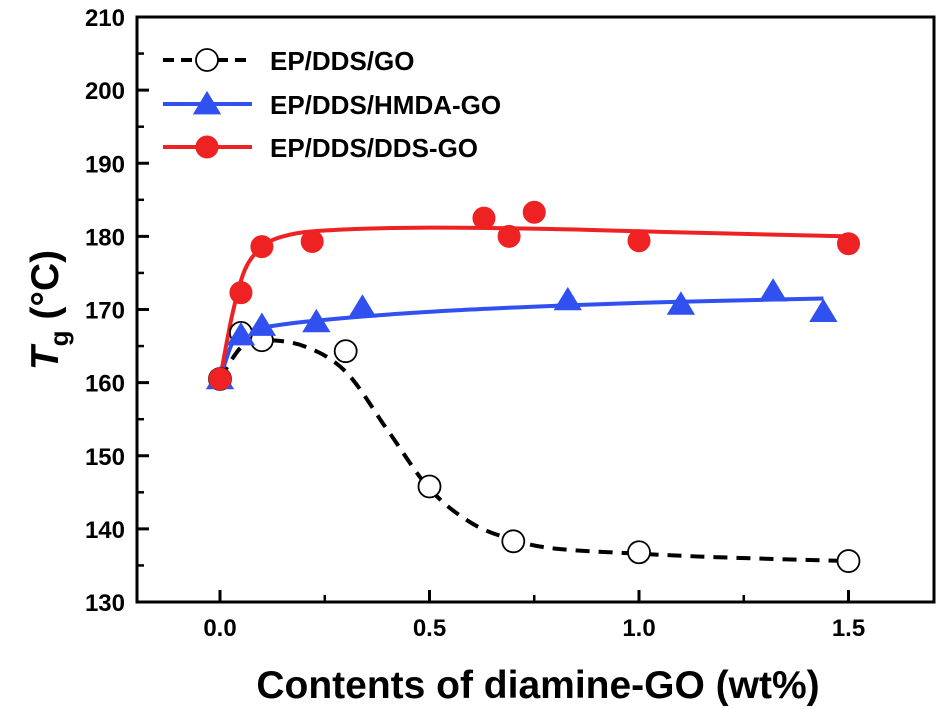  I want to click on y-tick-label: 130, so click(105, 603).